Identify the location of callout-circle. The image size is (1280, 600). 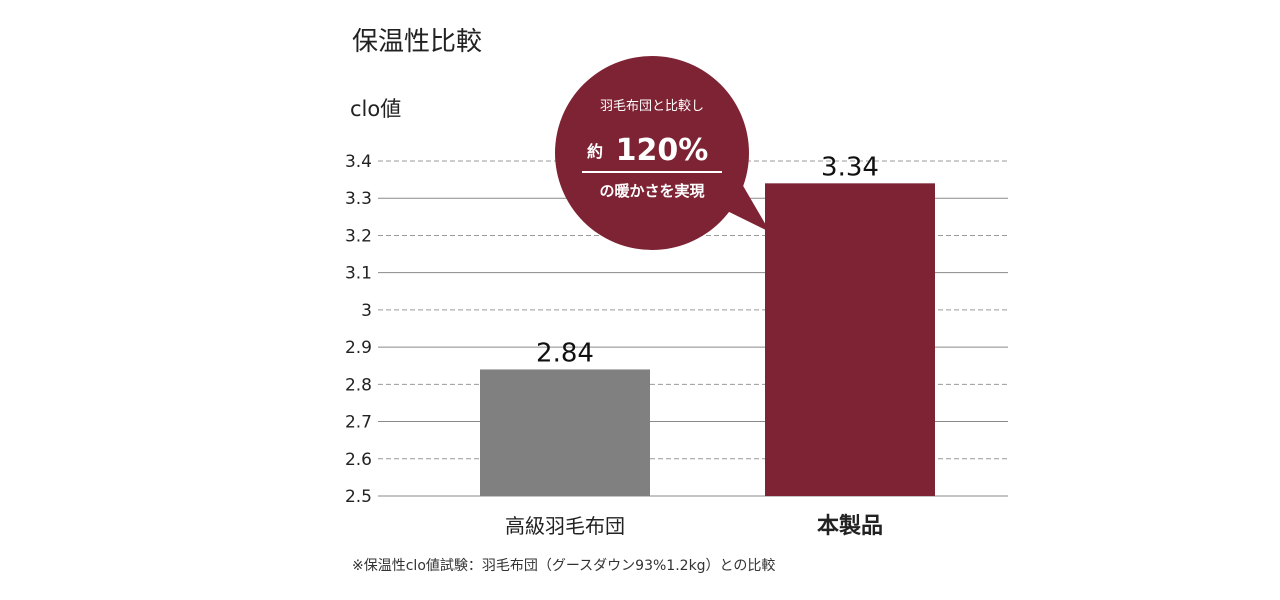
(652, 153).